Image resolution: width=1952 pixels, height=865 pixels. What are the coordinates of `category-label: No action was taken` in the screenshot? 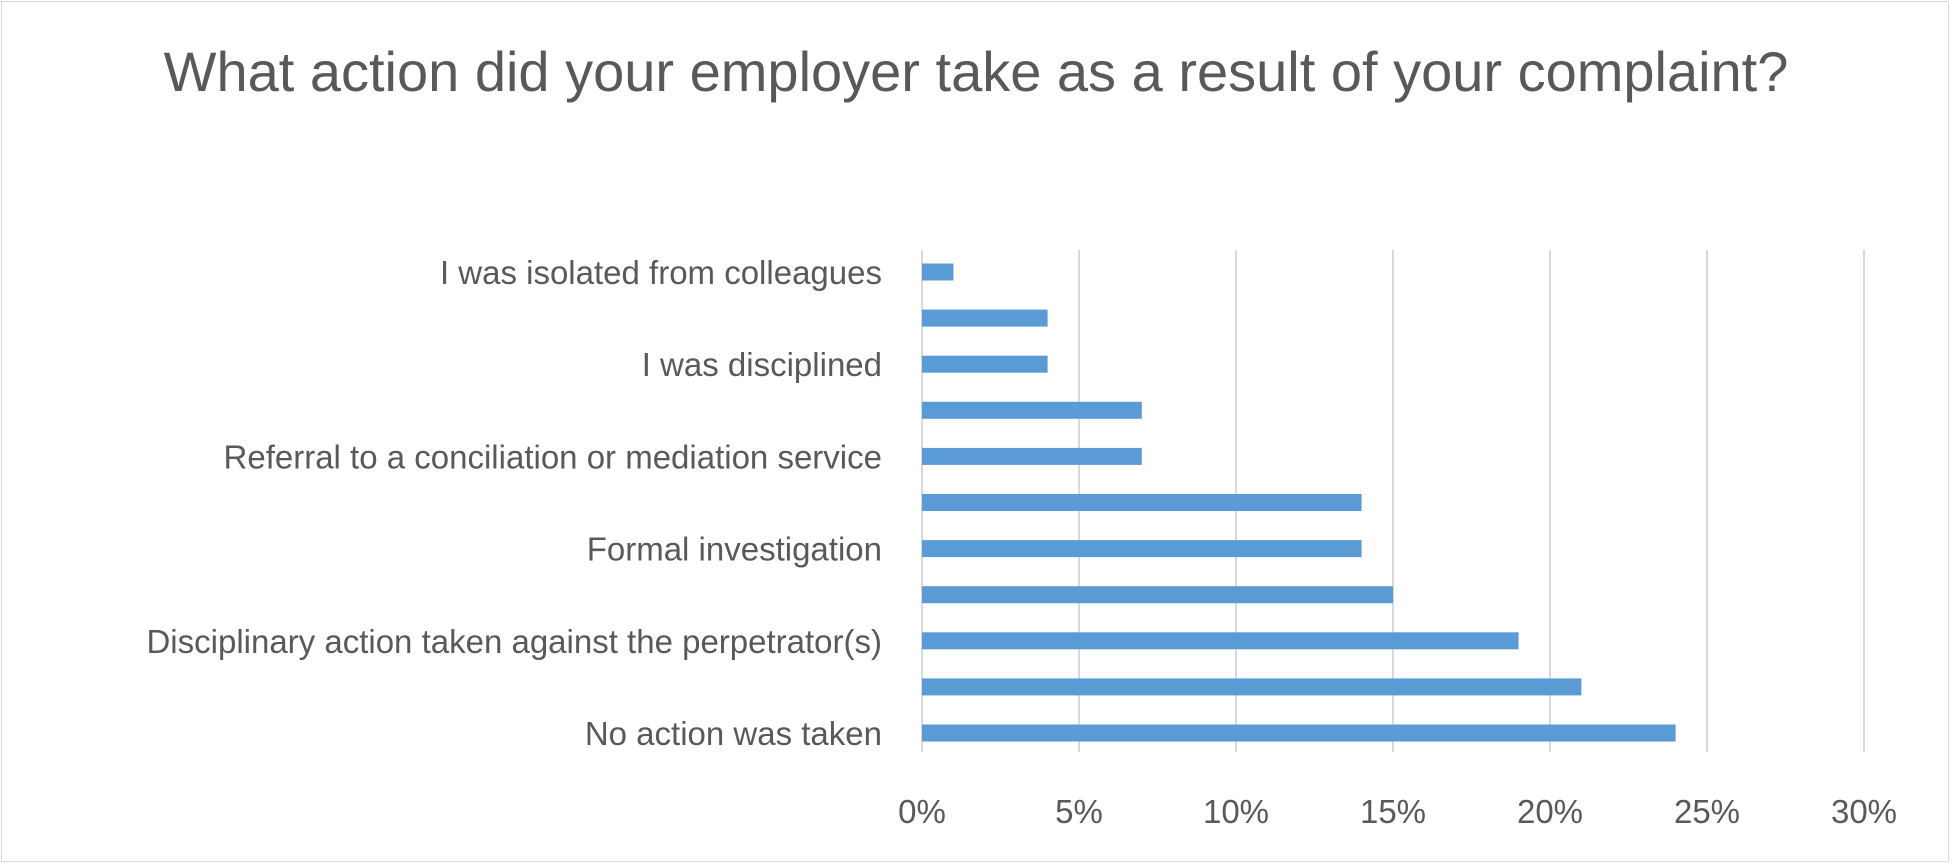 It's located at (733, 733).